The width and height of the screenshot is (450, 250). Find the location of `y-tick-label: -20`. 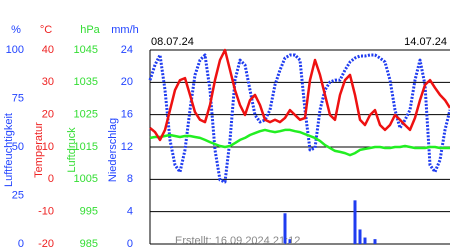

y-tick-label: -20 is located at coordinates (46, 244).